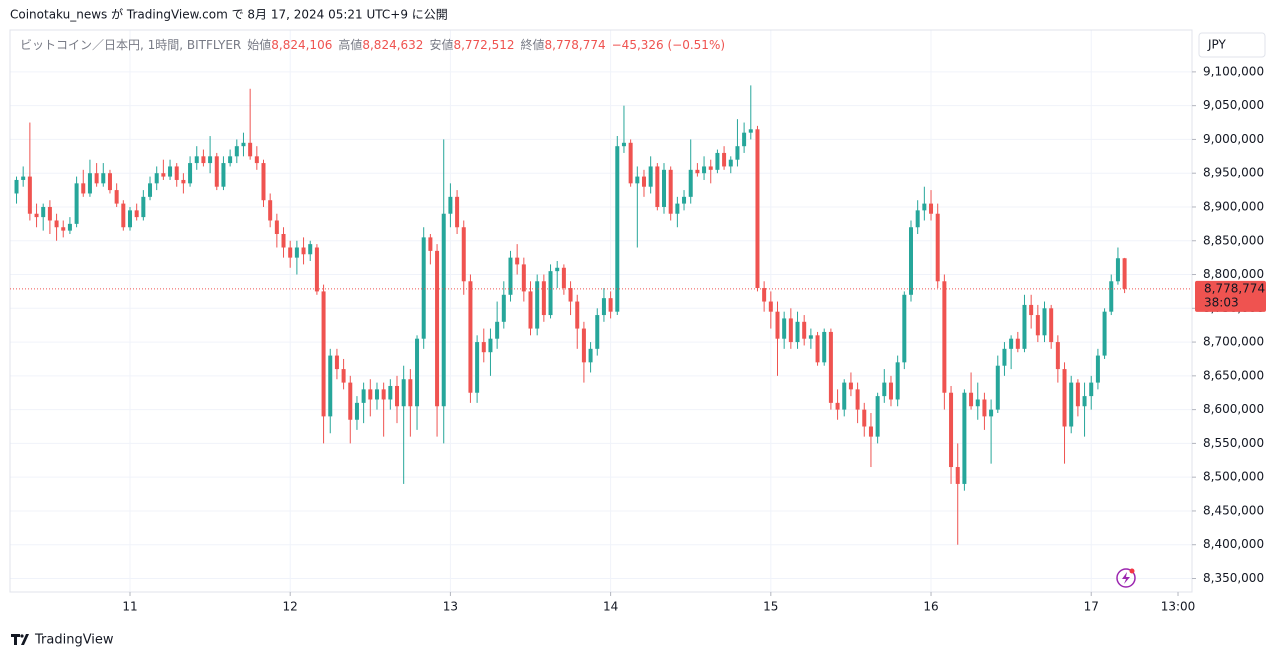 The width and height of the screenshot is (1280, 658). Describe the element at coordinates (130, 45) in the screenshot. I see `symbol: ビットコイン／日本円, 1時間, BITFLYER` at that location.